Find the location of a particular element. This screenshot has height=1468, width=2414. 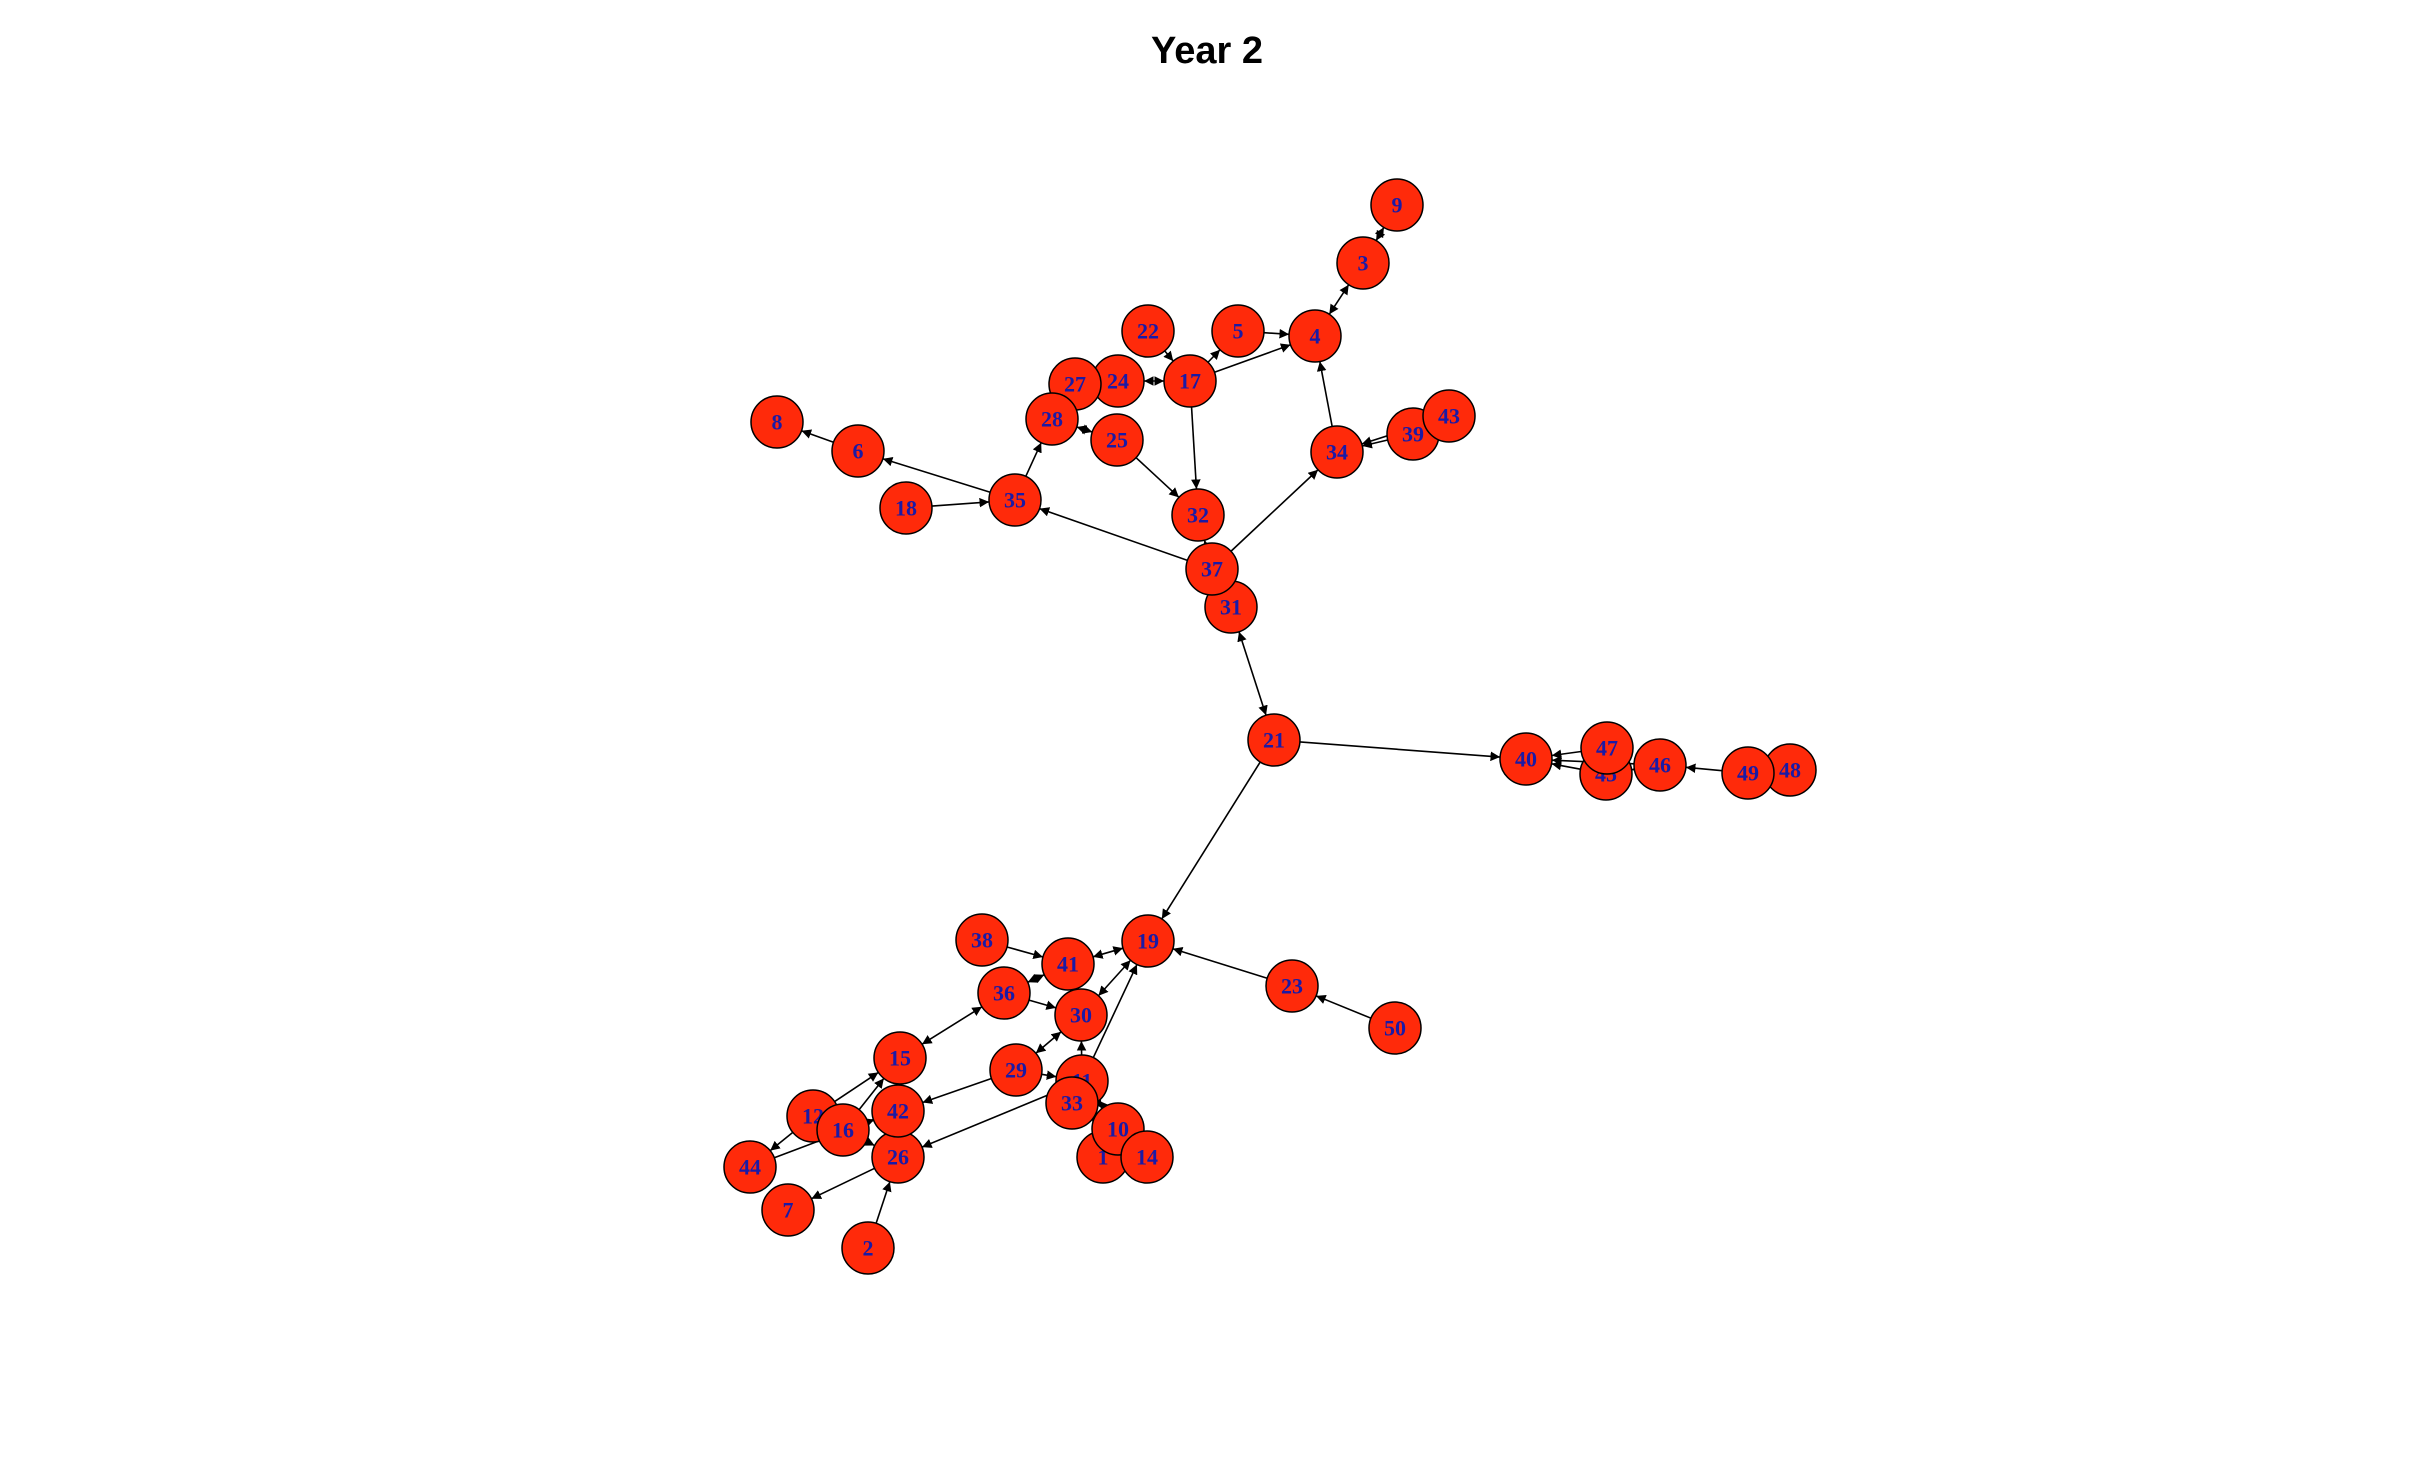

node-label: 3 is located at coordinates (1363, 263).